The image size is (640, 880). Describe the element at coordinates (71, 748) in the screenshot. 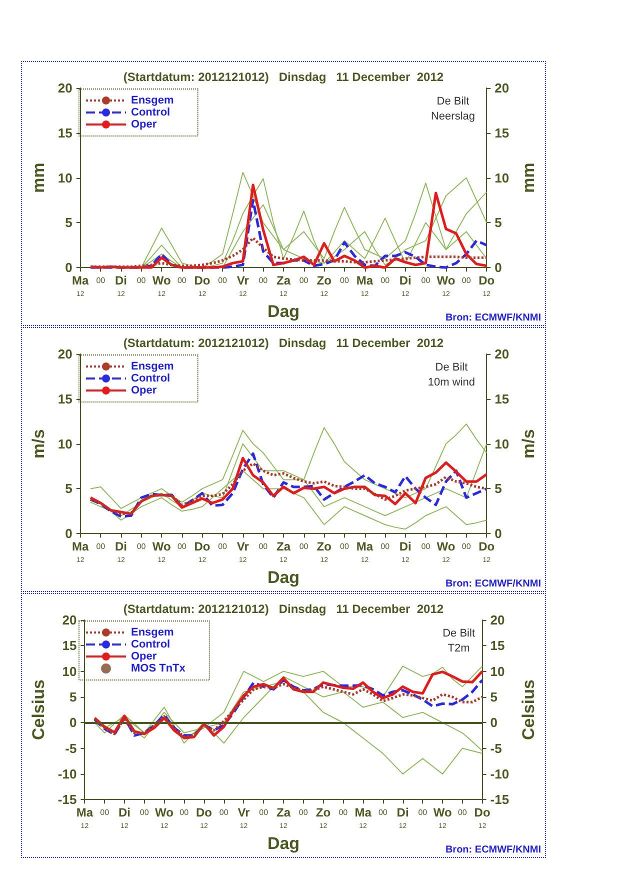

I see `y-tick-label: -5` at that location.